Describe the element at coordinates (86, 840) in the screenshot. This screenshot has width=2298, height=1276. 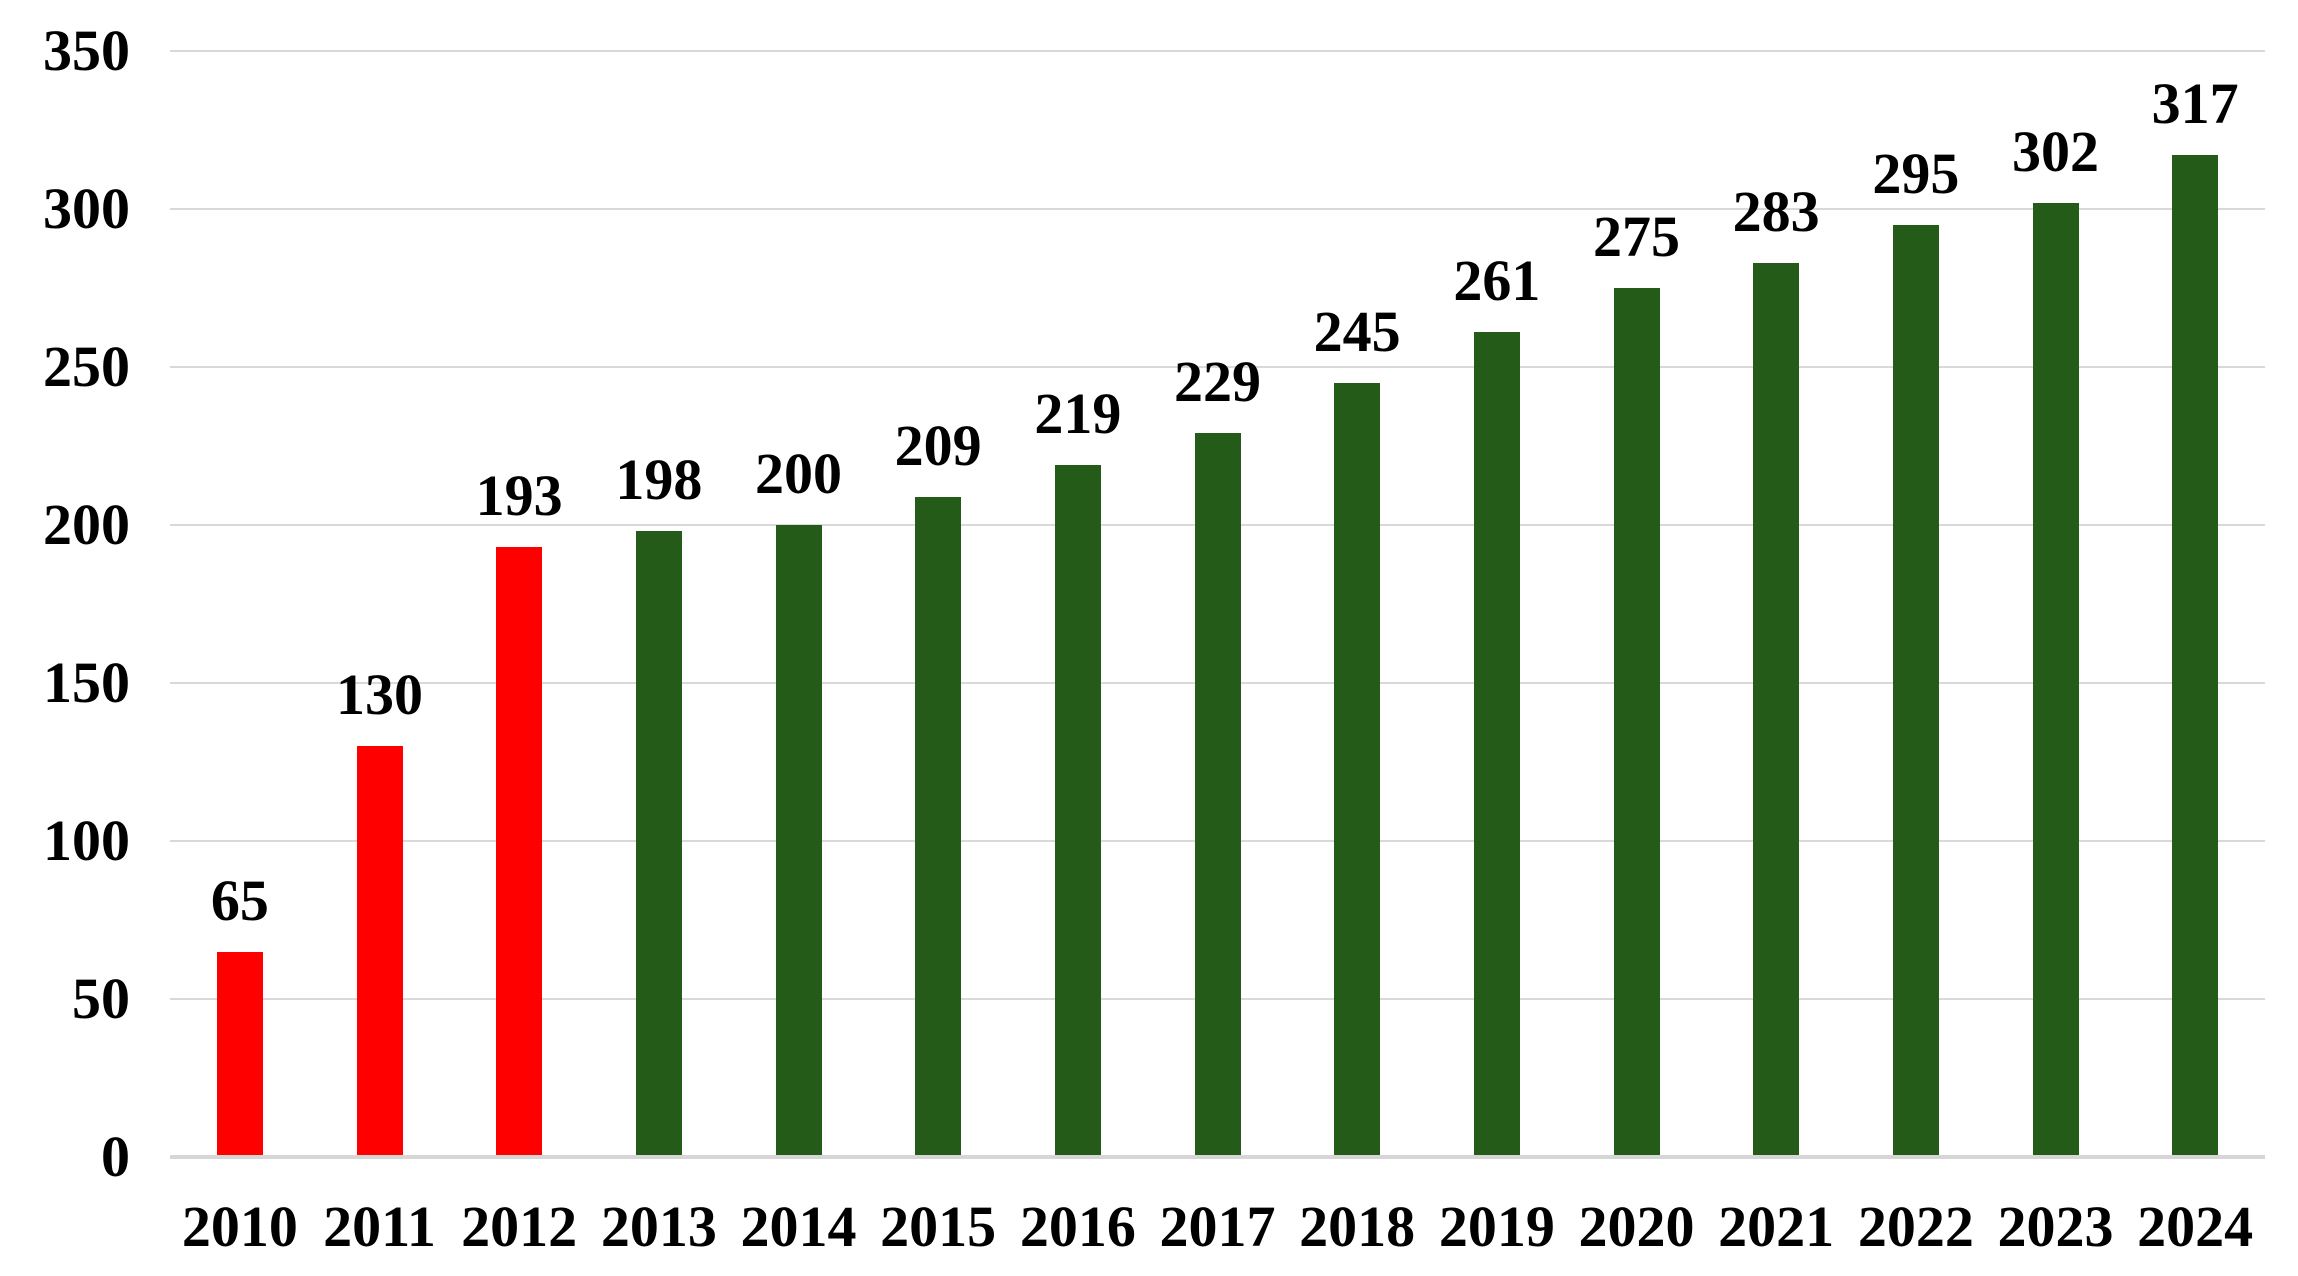
I see `y-axis-tick-label: 100` at that location.